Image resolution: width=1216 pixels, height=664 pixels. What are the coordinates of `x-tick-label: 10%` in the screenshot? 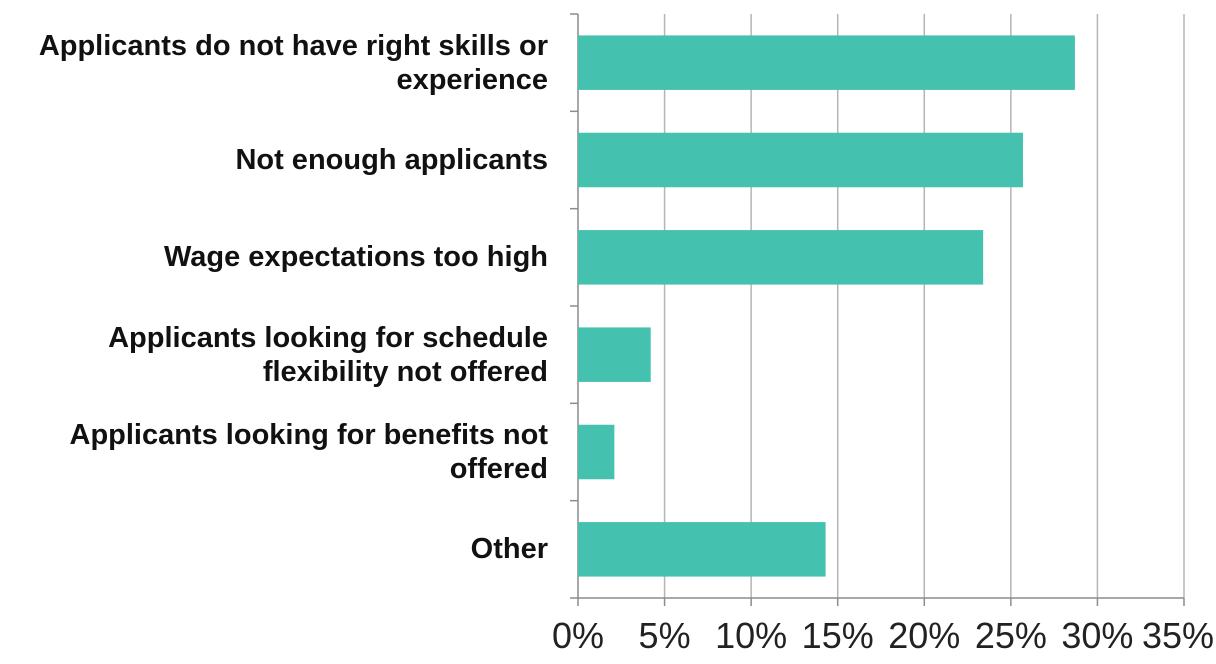 It's located at (751, 635).